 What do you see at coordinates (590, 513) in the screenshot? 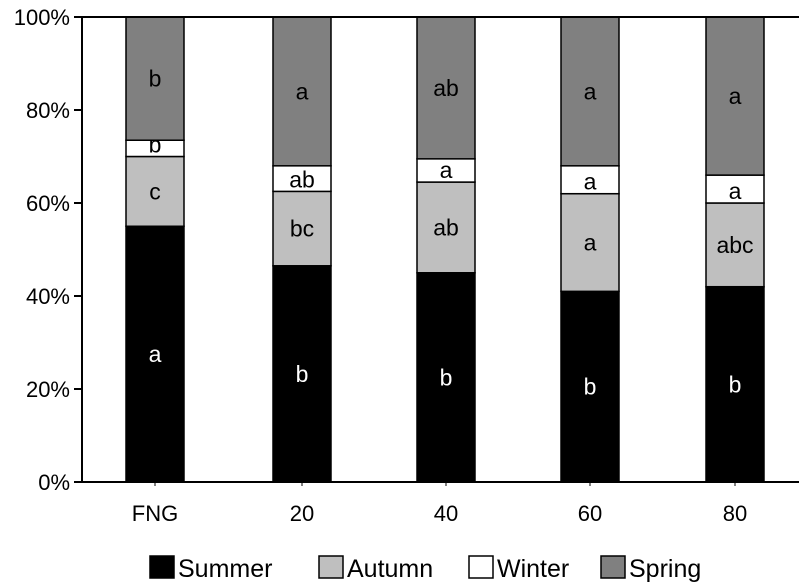
I see `x-tick-label: 60` at bounding box center [590, 513].